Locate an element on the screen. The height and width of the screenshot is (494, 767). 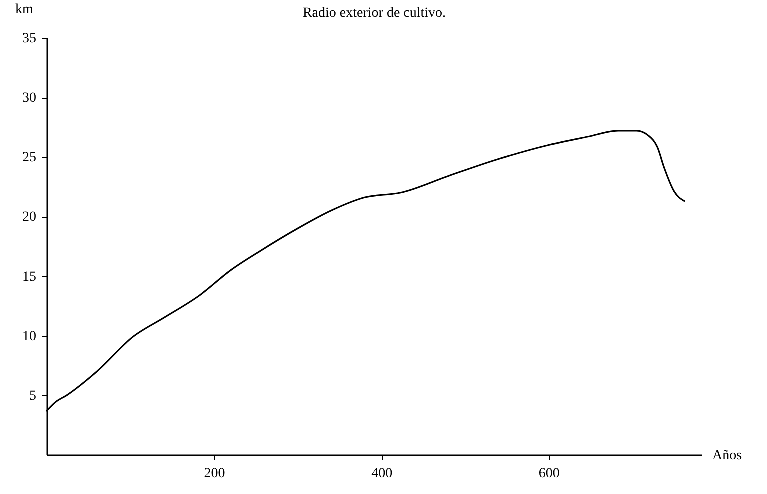
x-tick-label: 400 is located at coordinates (382, 474).